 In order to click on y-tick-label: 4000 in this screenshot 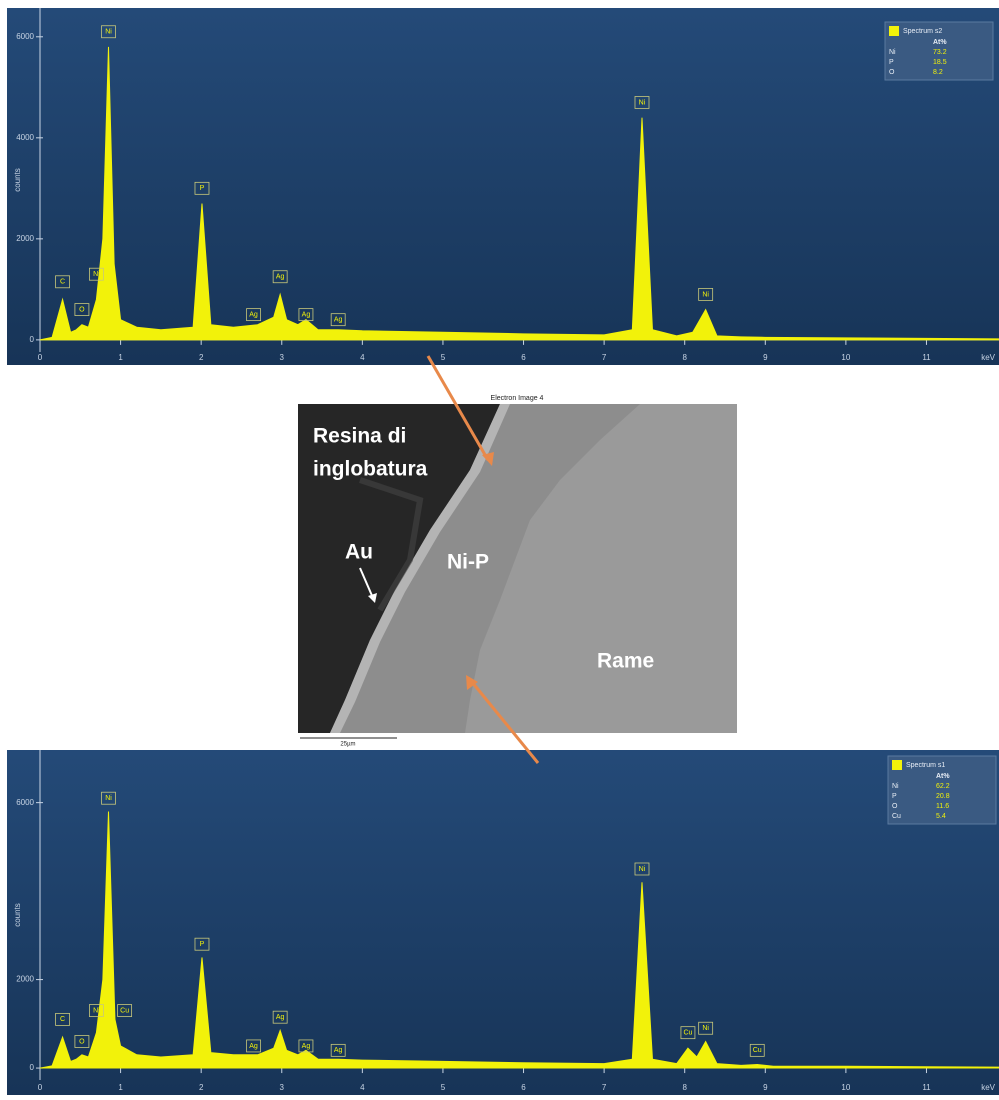, I will do `click(25, 137)`.